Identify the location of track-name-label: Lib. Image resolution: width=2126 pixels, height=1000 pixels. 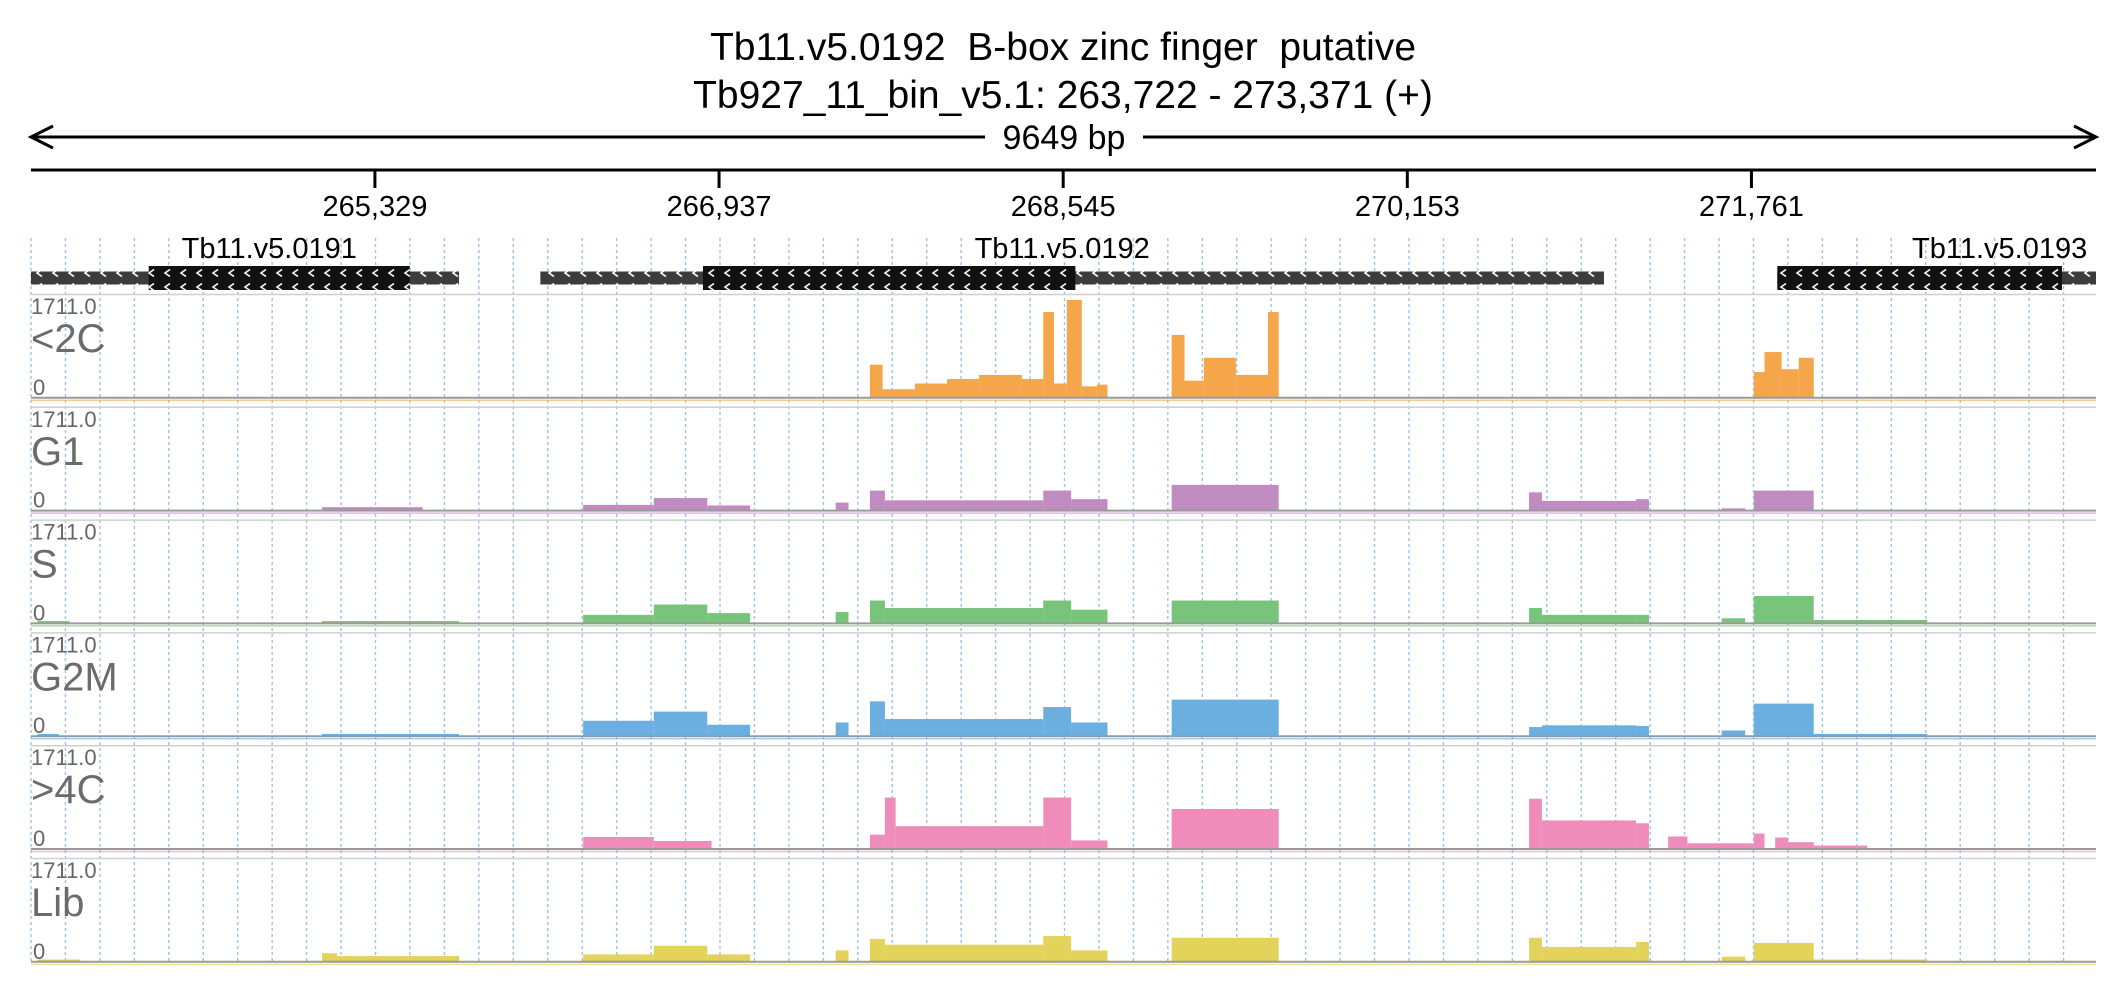
(57, 903).